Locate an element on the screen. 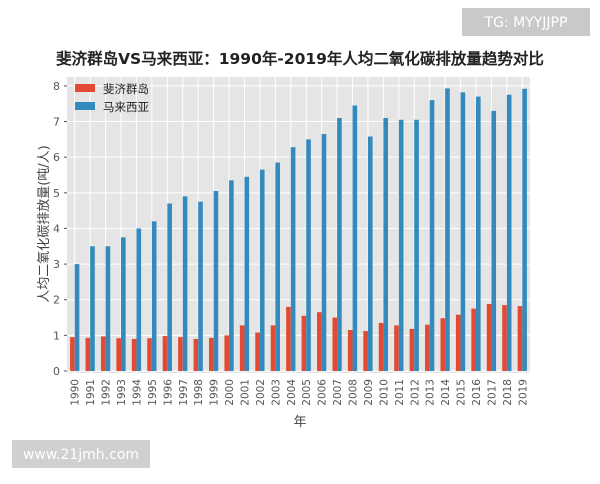 Image resolution: width=600 pixels, height=484 pixels. x-tick-label: 2018 is located at coordinates (508, 392).